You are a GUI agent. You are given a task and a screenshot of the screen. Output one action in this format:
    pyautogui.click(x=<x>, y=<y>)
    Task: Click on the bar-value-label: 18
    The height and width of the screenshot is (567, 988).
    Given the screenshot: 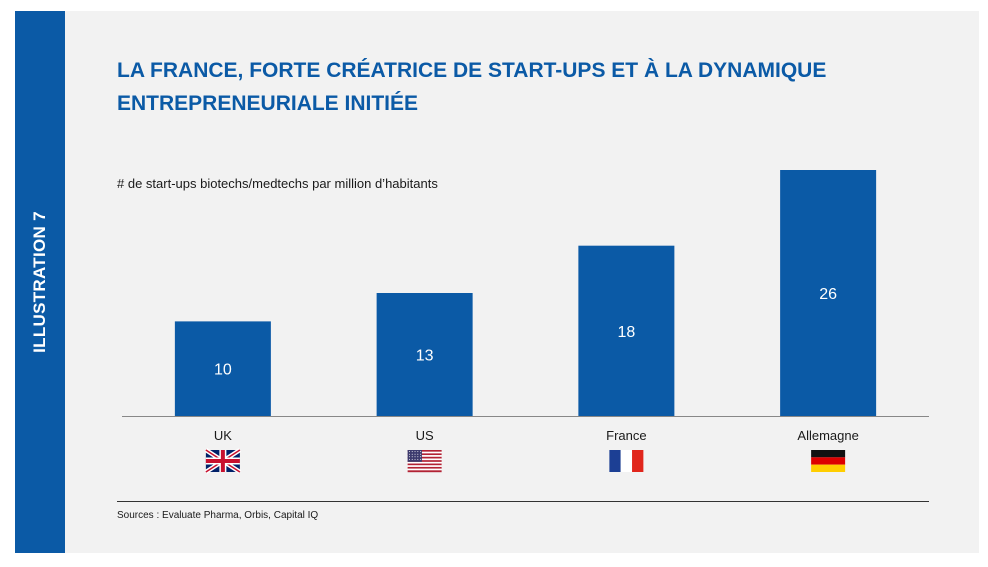 What is the action you would take?
    pyautogui.click(x=626, y=332)
    